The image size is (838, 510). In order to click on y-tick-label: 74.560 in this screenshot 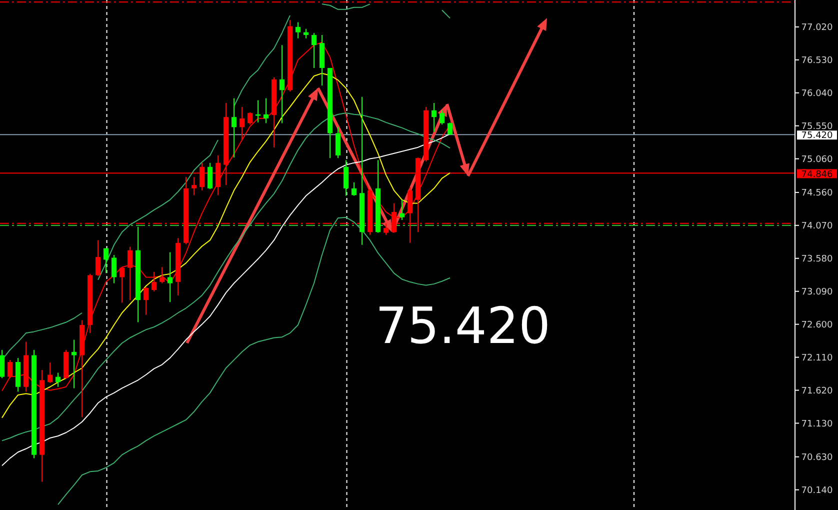, I will do `click(817, 193)`.